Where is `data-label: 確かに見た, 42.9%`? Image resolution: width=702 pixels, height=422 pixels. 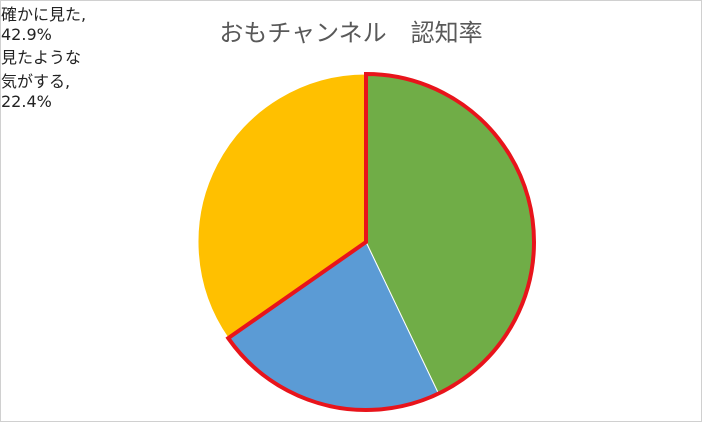 data-label: 確かに見た, 42.9% is located at coordinates (56, 22).